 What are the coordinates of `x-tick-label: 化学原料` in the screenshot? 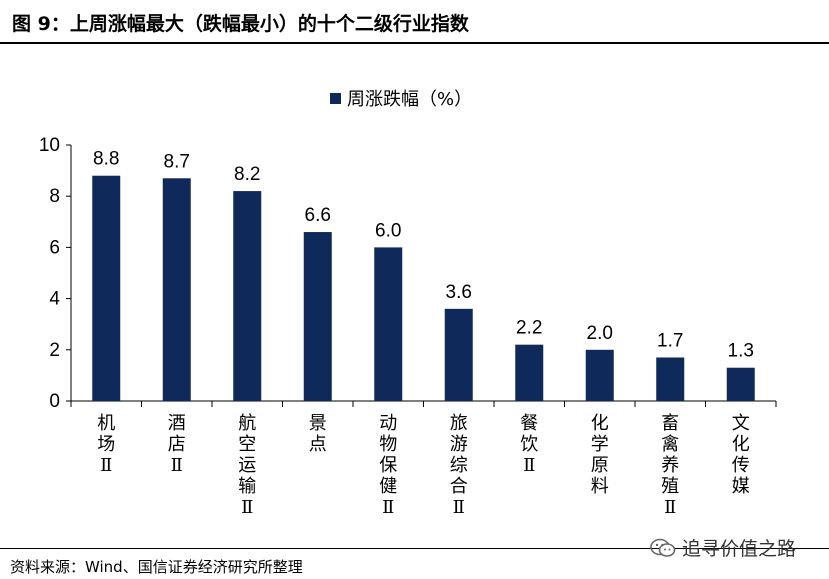 It's located at (600, 455).